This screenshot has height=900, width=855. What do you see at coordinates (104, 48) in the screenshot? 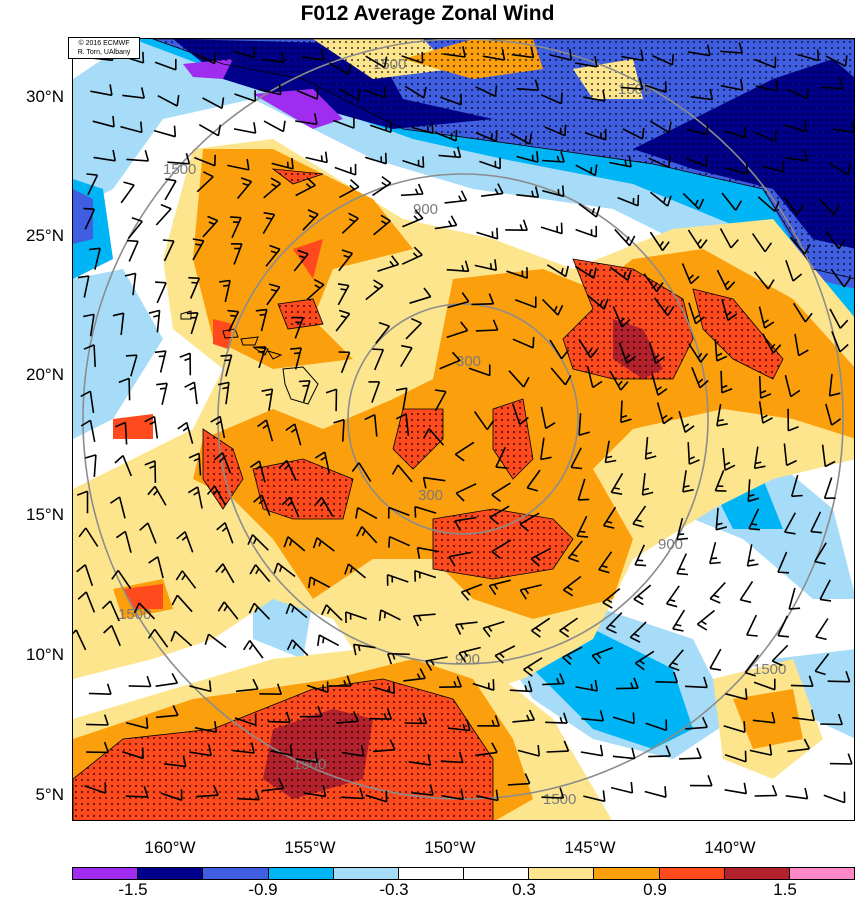
I see `copyright-box: © 2016 ECMWF R. Torn, UAlbany` at bounding box center [104, 48].